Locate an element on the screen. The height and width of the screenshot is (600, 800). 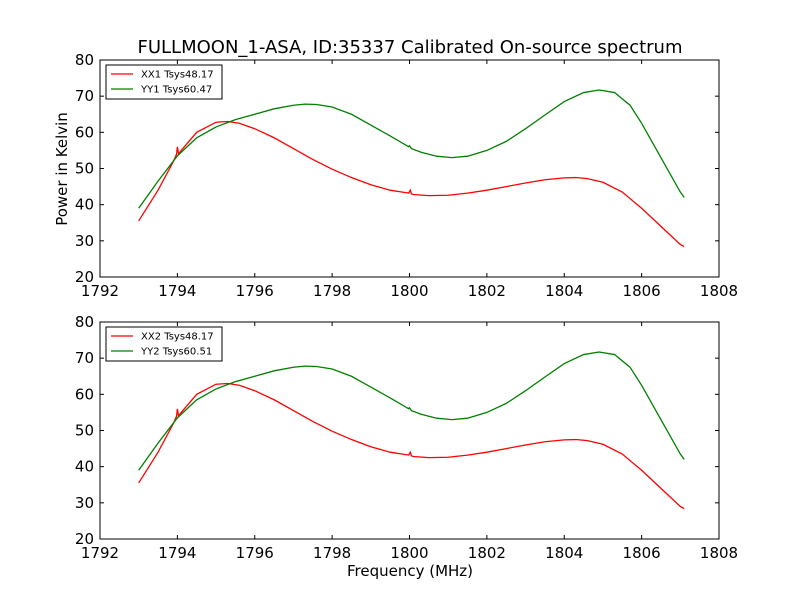
legend-entry-label: XX1 Tsys48.17 is located at coordinates (177, 75).